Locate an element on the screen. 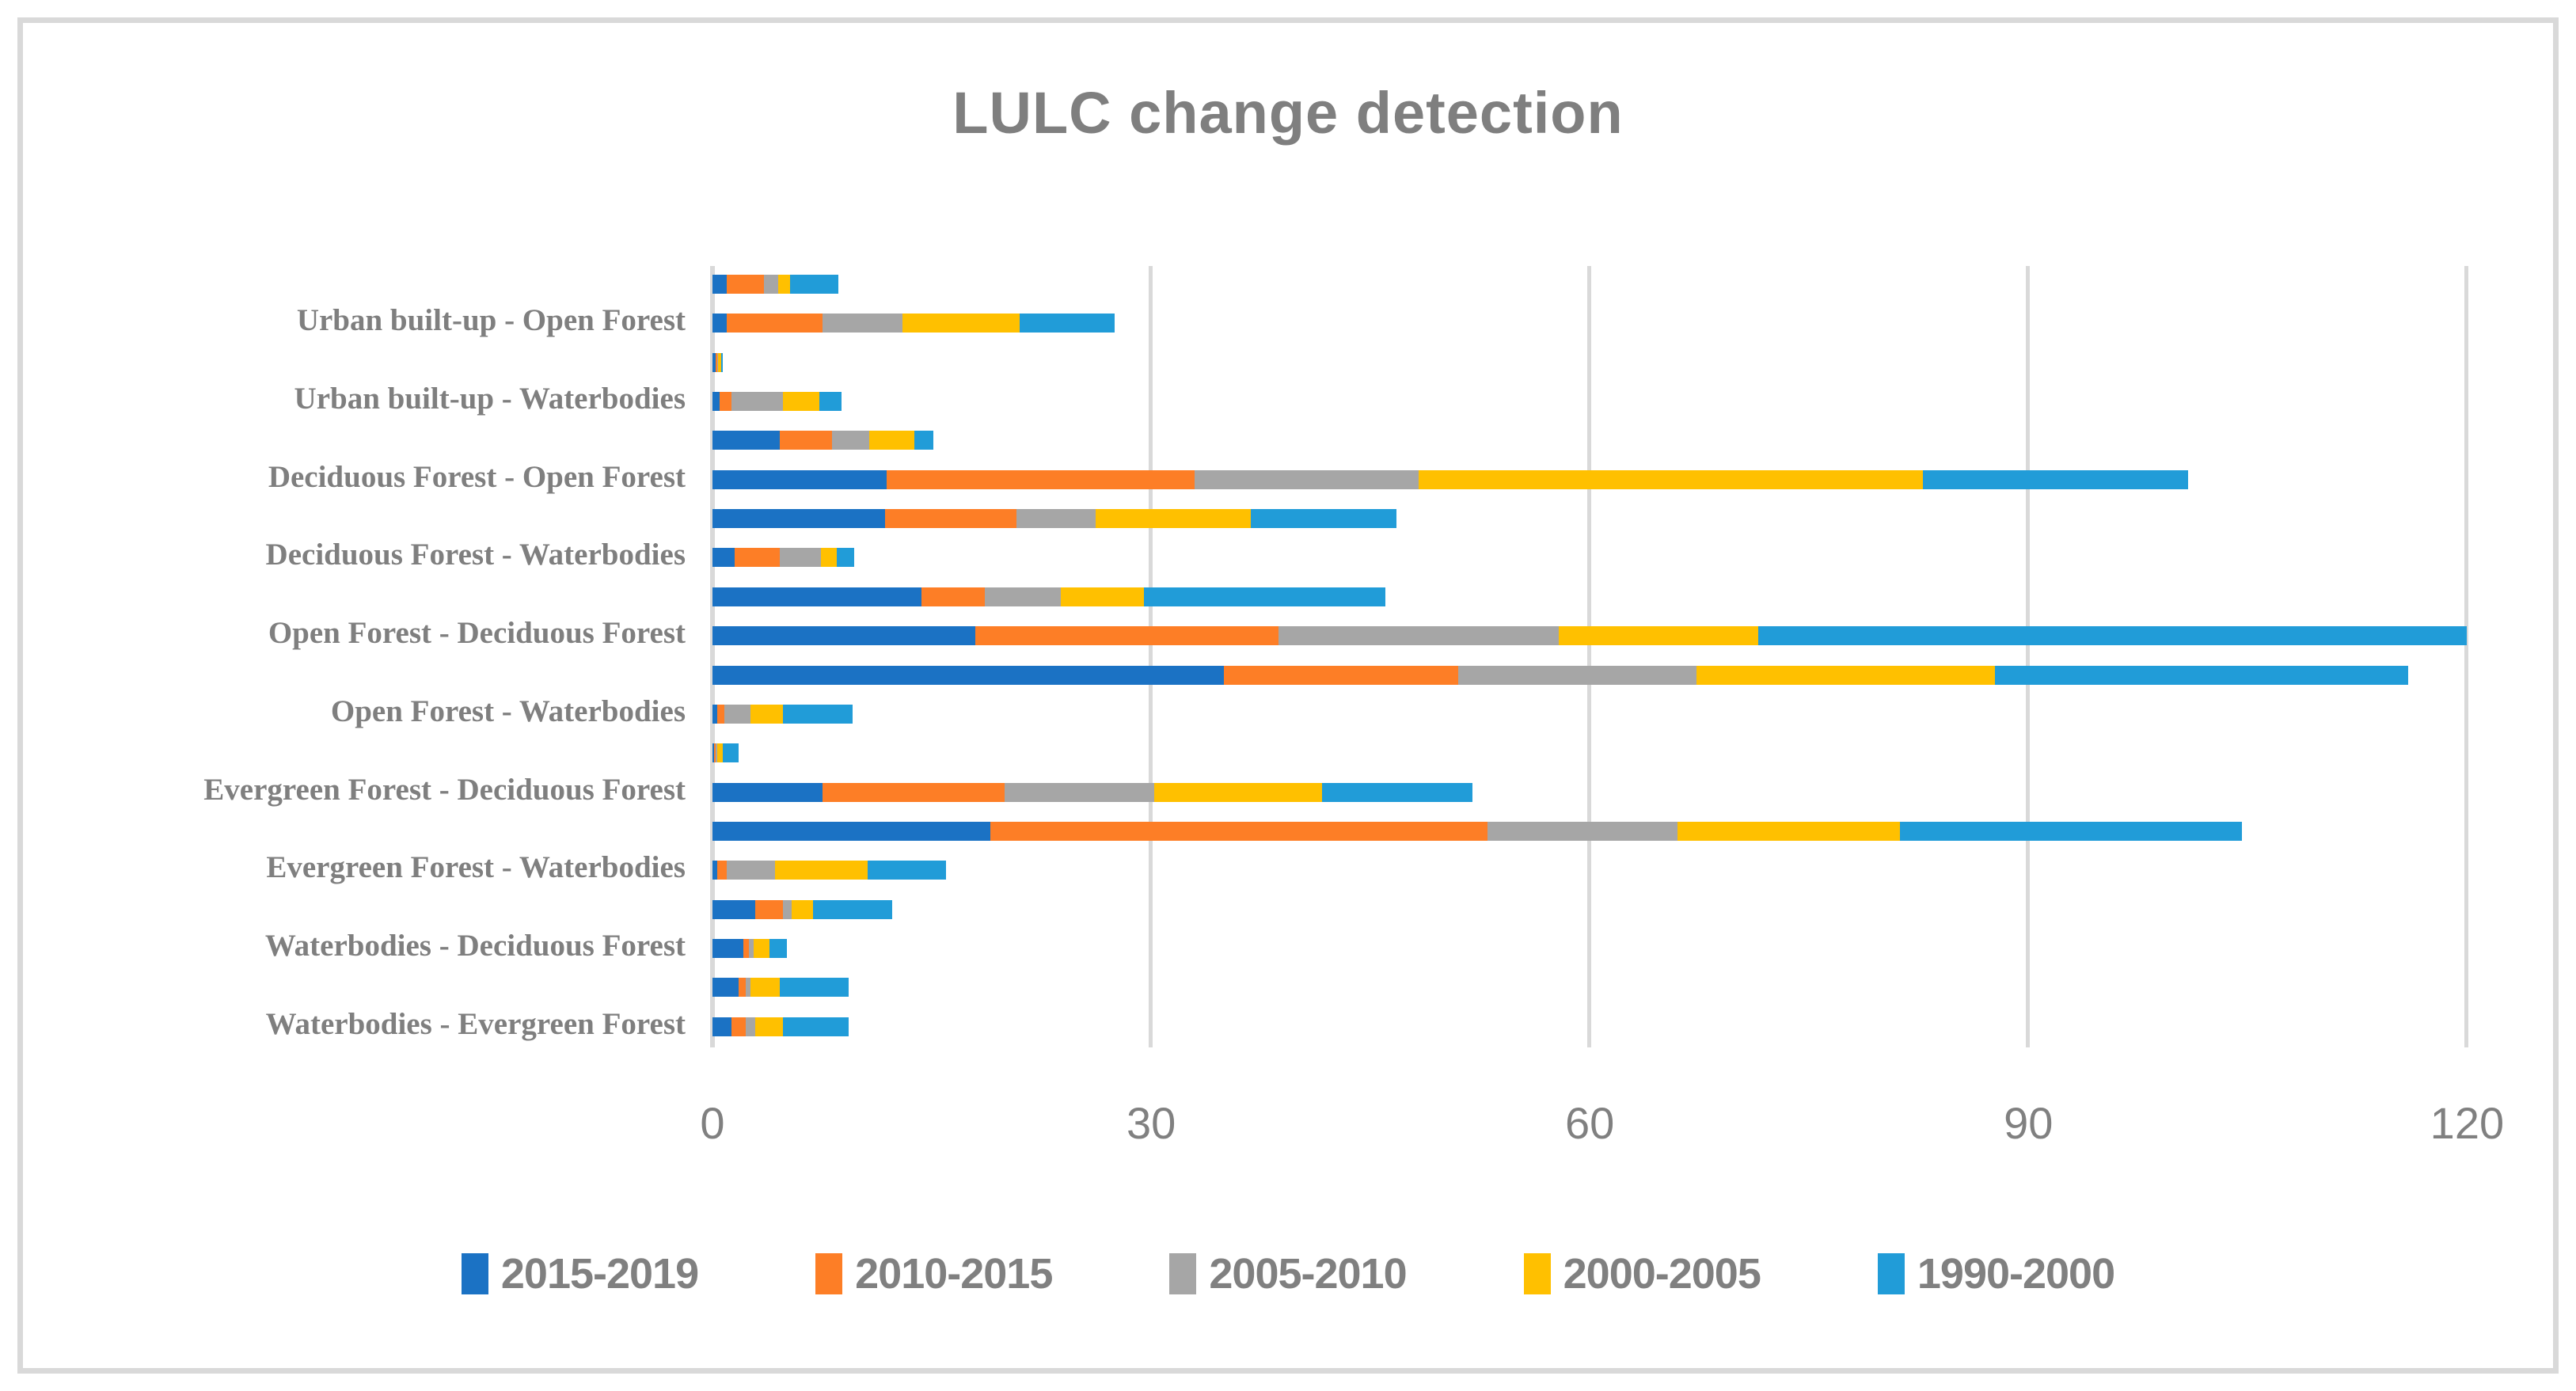  legend-entry: 2010-2015 is located at coordinates (934, 1273).